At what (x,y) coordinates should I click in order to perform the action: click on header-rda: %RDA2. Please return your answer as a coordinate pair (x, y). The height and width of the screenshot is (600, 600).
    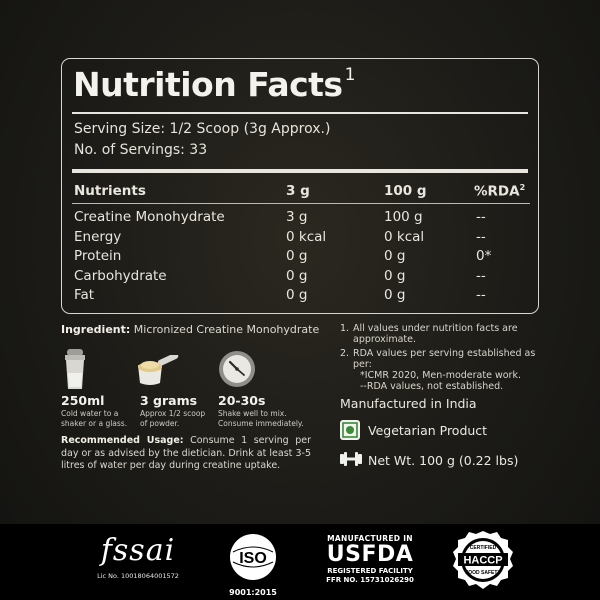
    Looking at the image, I should click on (500, 191).